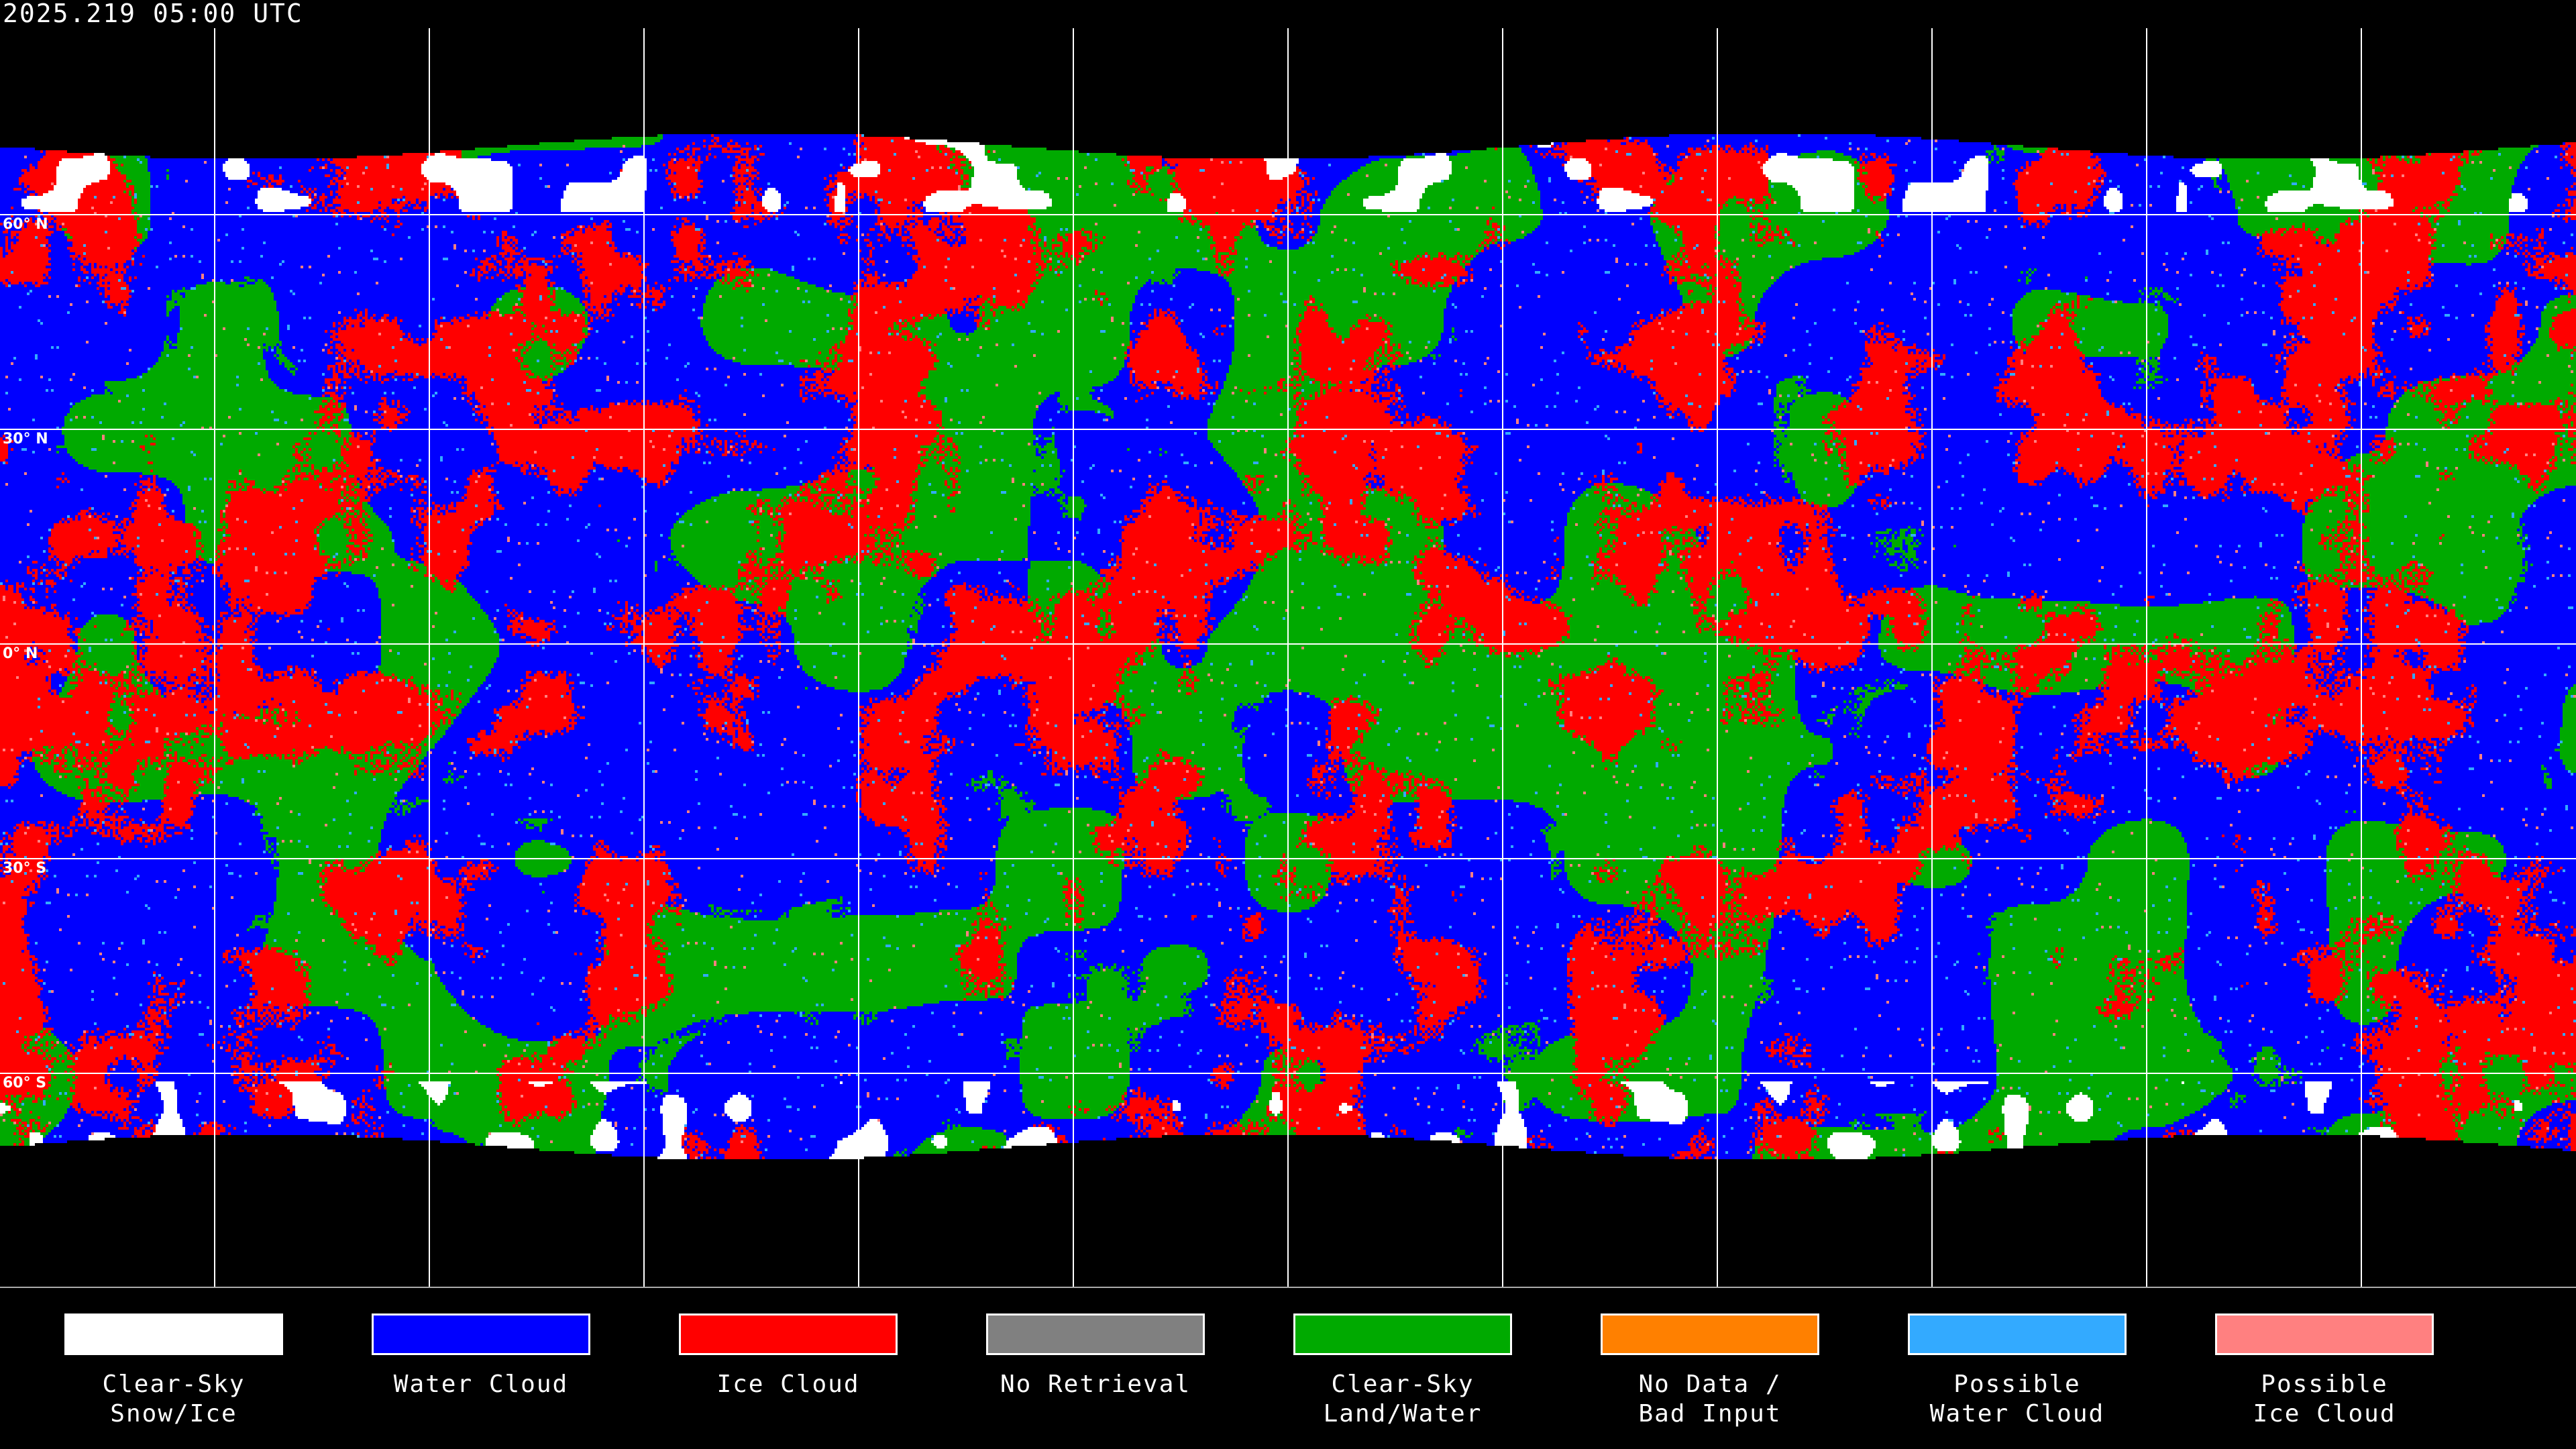 This screenshot has height=1449, width=2576. What do you see at coordinates (1403, 1399) in the screenshot?
I see `legend-label: Clear-Sky Land/Water` at bounding box center [1403, 1399].